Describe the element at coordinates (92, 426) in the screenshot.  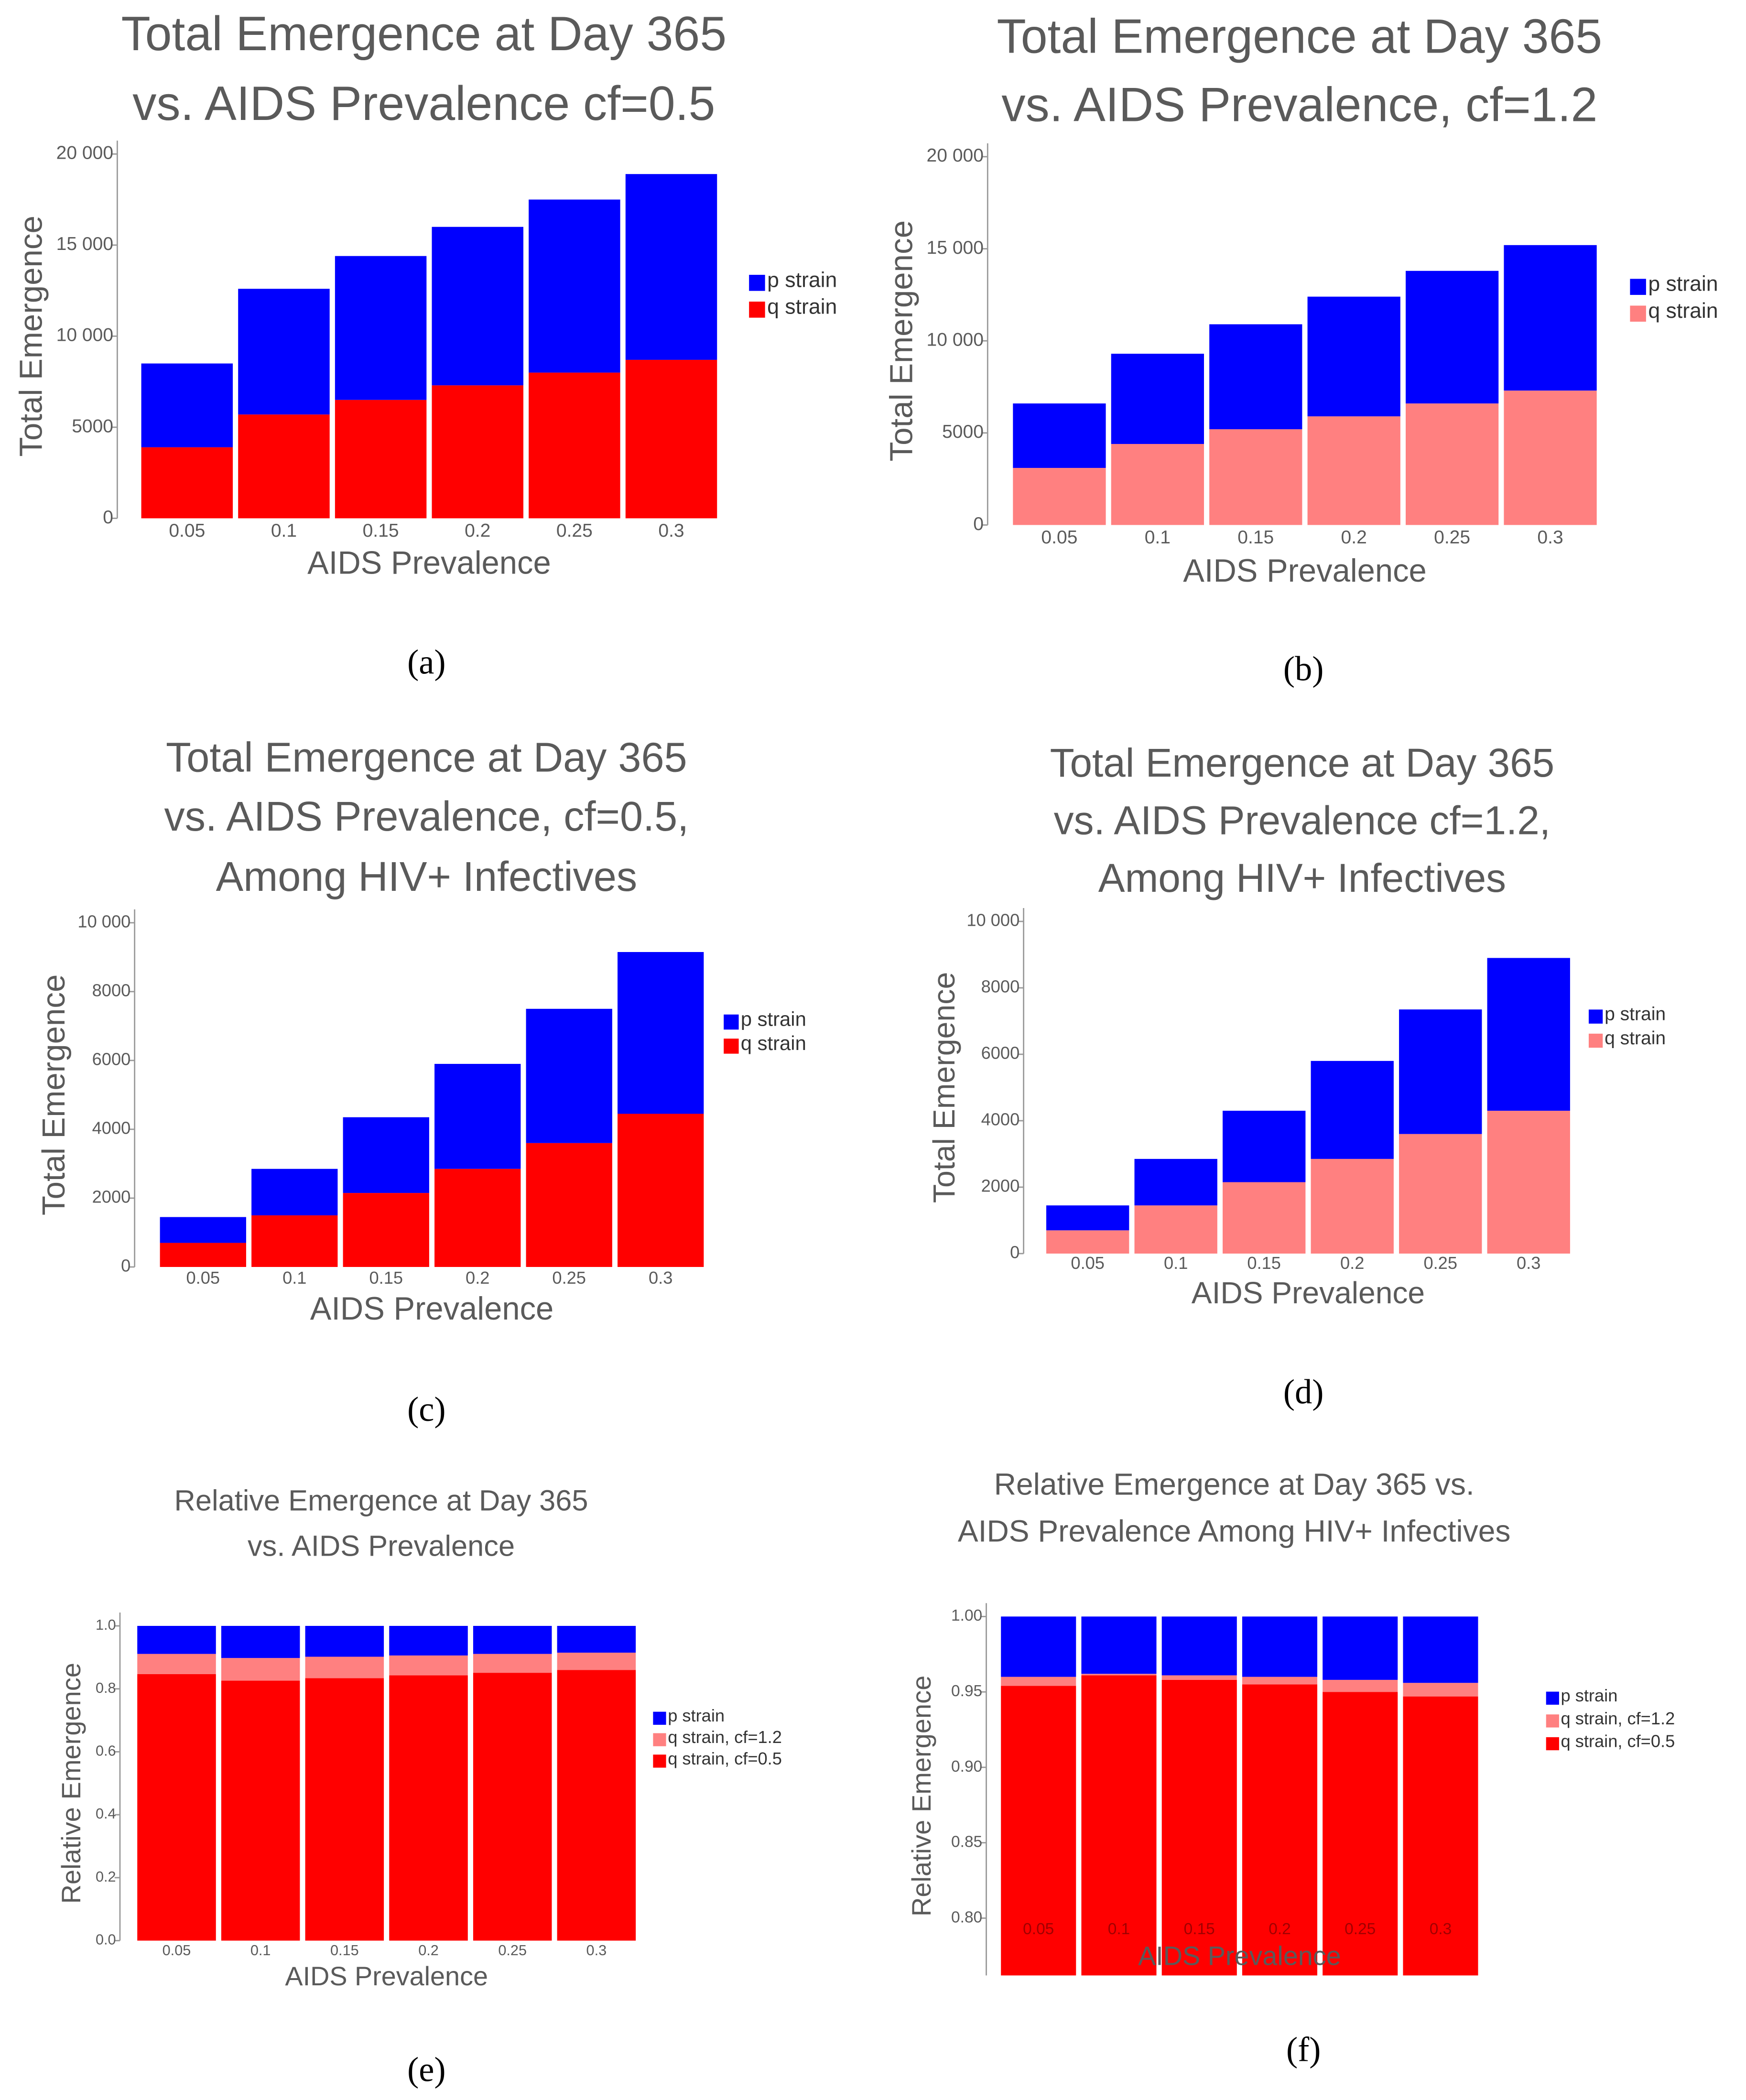
I see `y-tick-label: 5000` at that location.